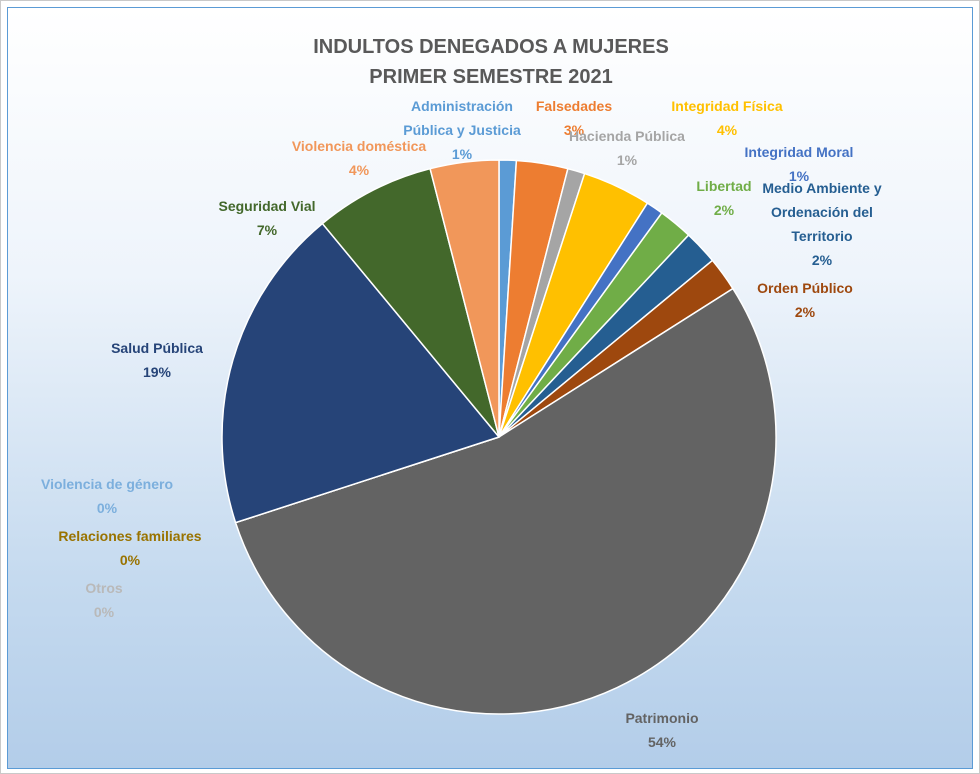 This screenshot has height=774, width=980. What do you see at coordinates (727, 106) in the screenshot?
I see `category-label: Integridad Física` at bounding box center [727, 106].